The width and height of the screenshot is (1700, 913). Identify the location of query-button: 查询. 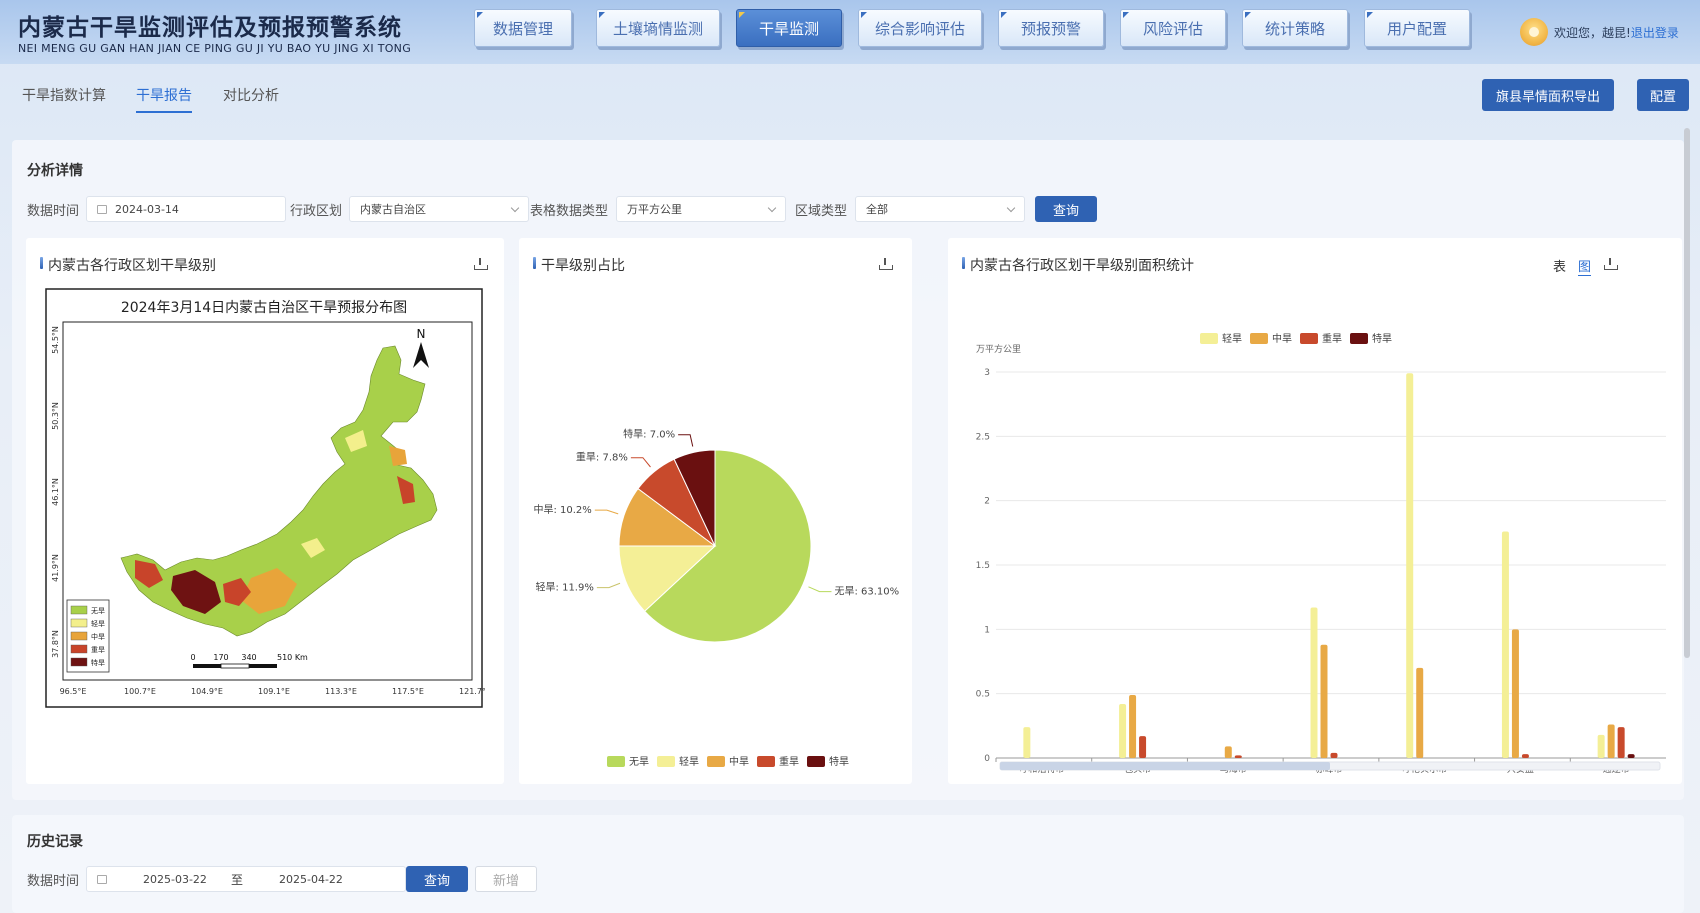
(1066, 209).